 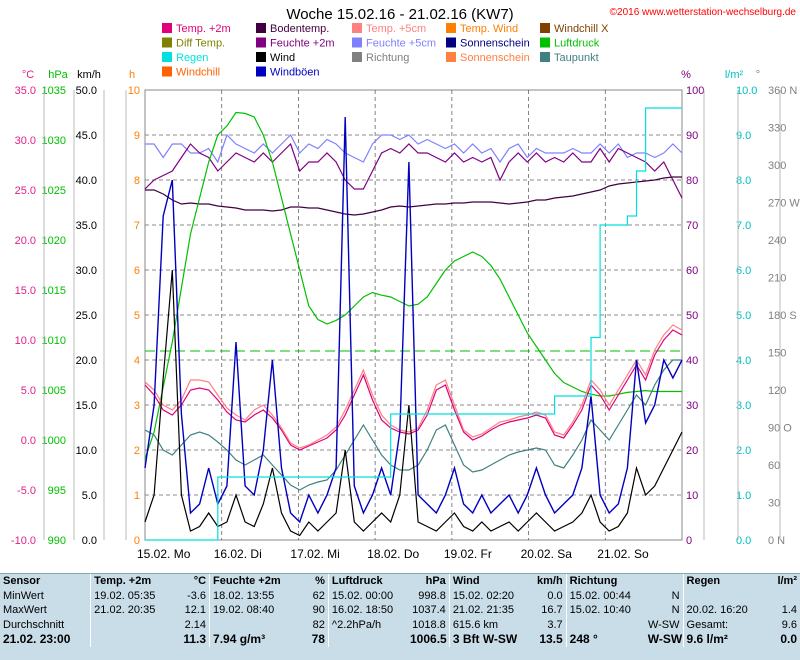 What do you see at coordinates (58, 75) in the screenshot?
I see `axis-unit-label: hPa` at bounding box center [58, 75].